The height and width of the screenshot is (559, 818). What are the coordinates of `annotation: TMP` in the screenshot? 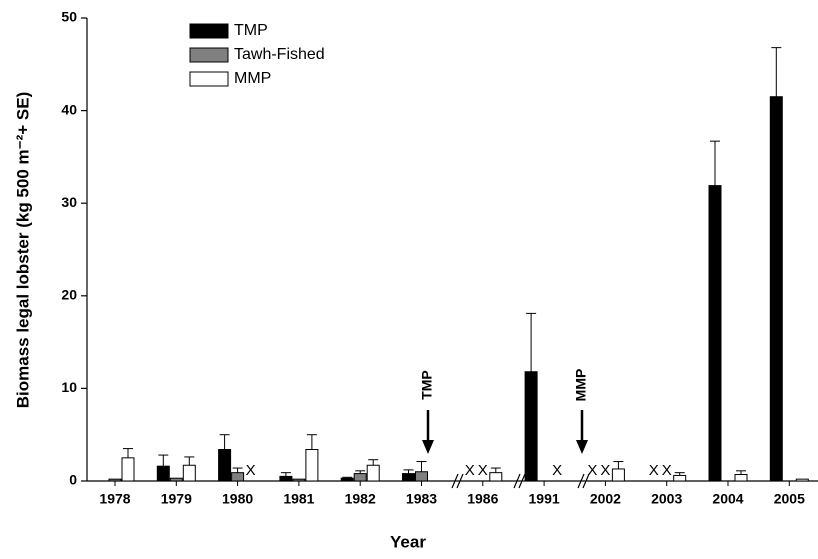 It's located at (427, 385).